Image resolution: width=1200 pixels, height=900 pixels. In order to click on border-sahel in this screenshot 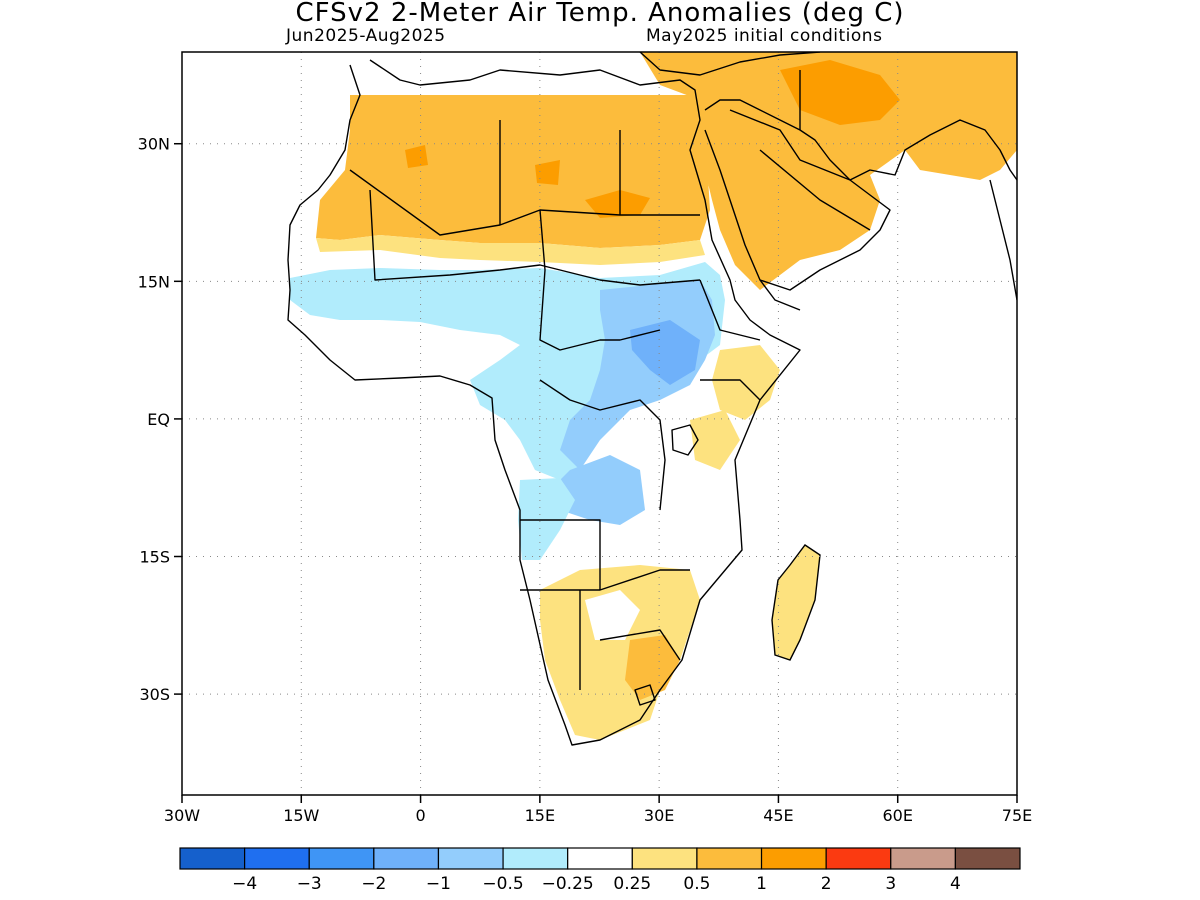, I will do `click(535, 237)`.